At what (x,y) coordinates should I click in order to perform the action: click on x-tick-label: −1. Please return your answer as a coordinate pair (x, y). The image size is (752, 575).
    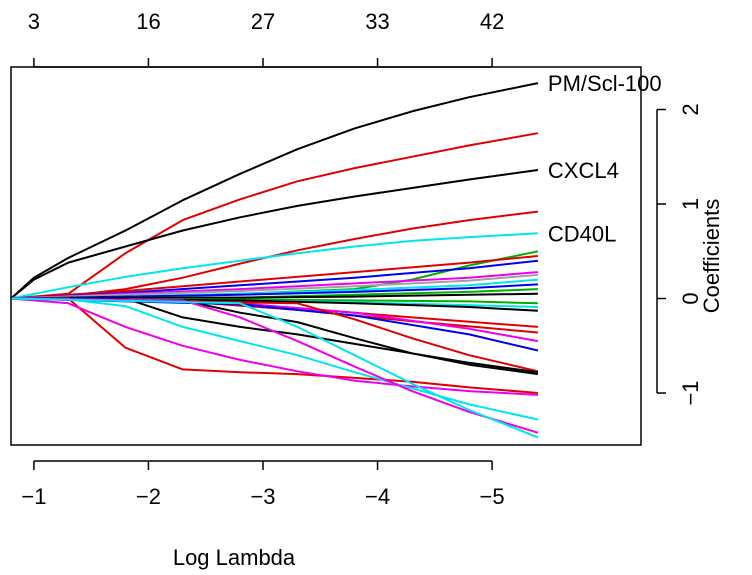
    Looking at the image, I should click on (33, 496).